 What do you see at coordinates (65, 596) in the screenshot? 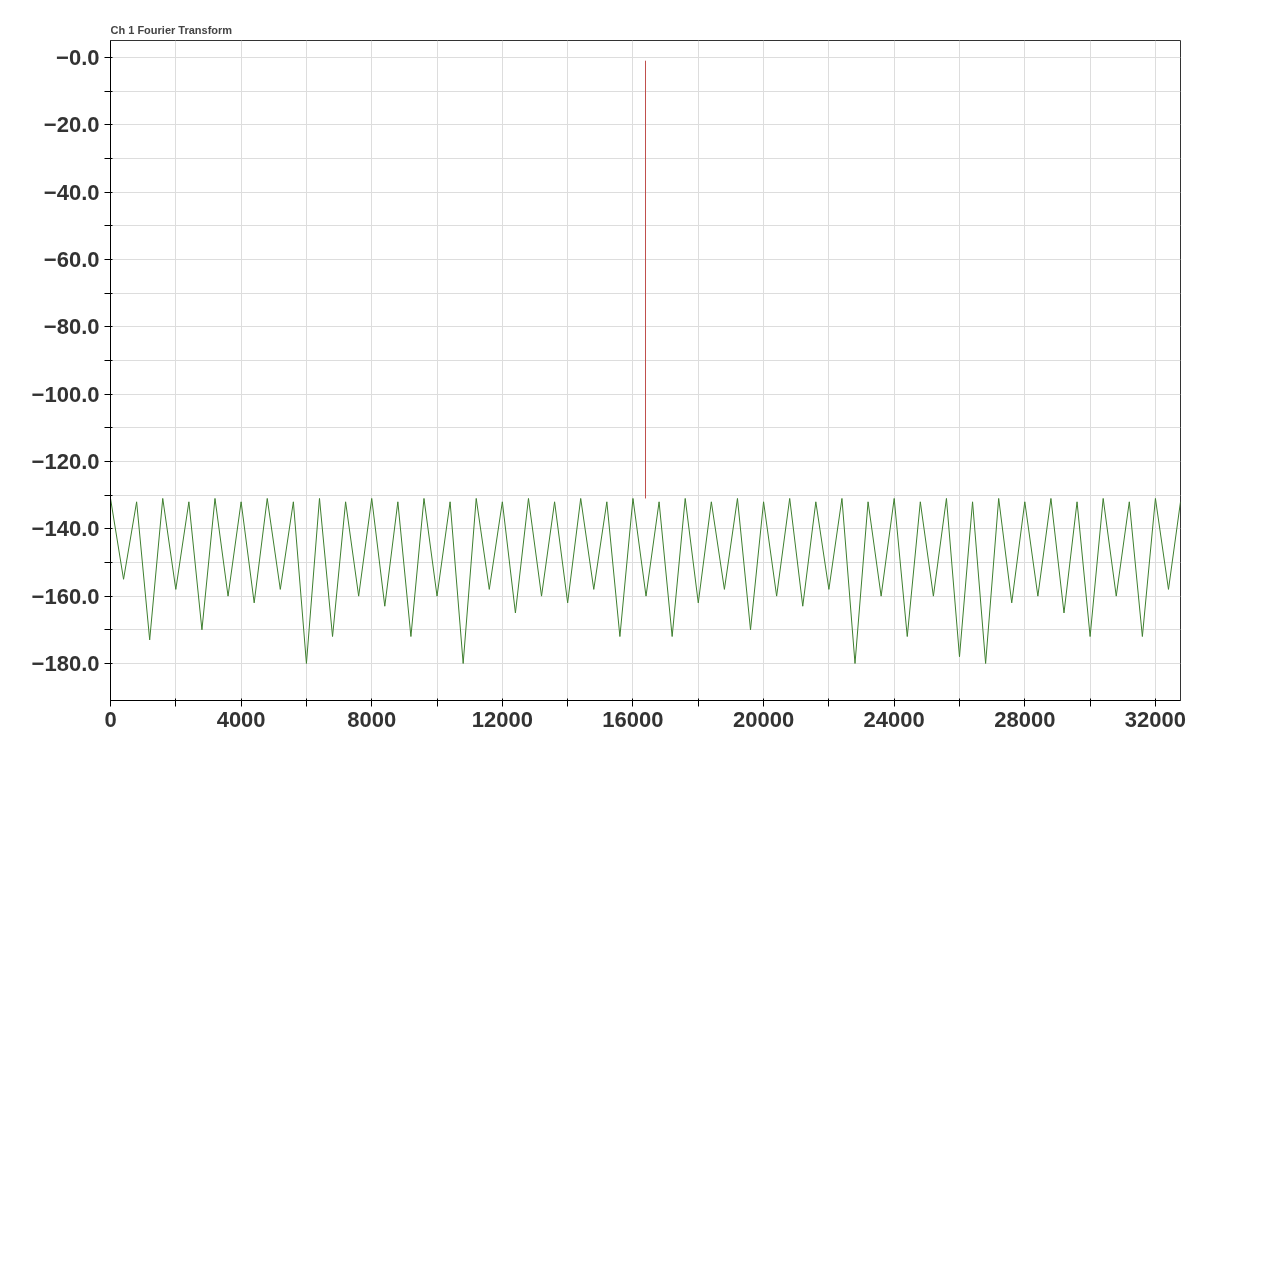
I see `y-tick-label: −160.0` at bounding box center [65, 596].